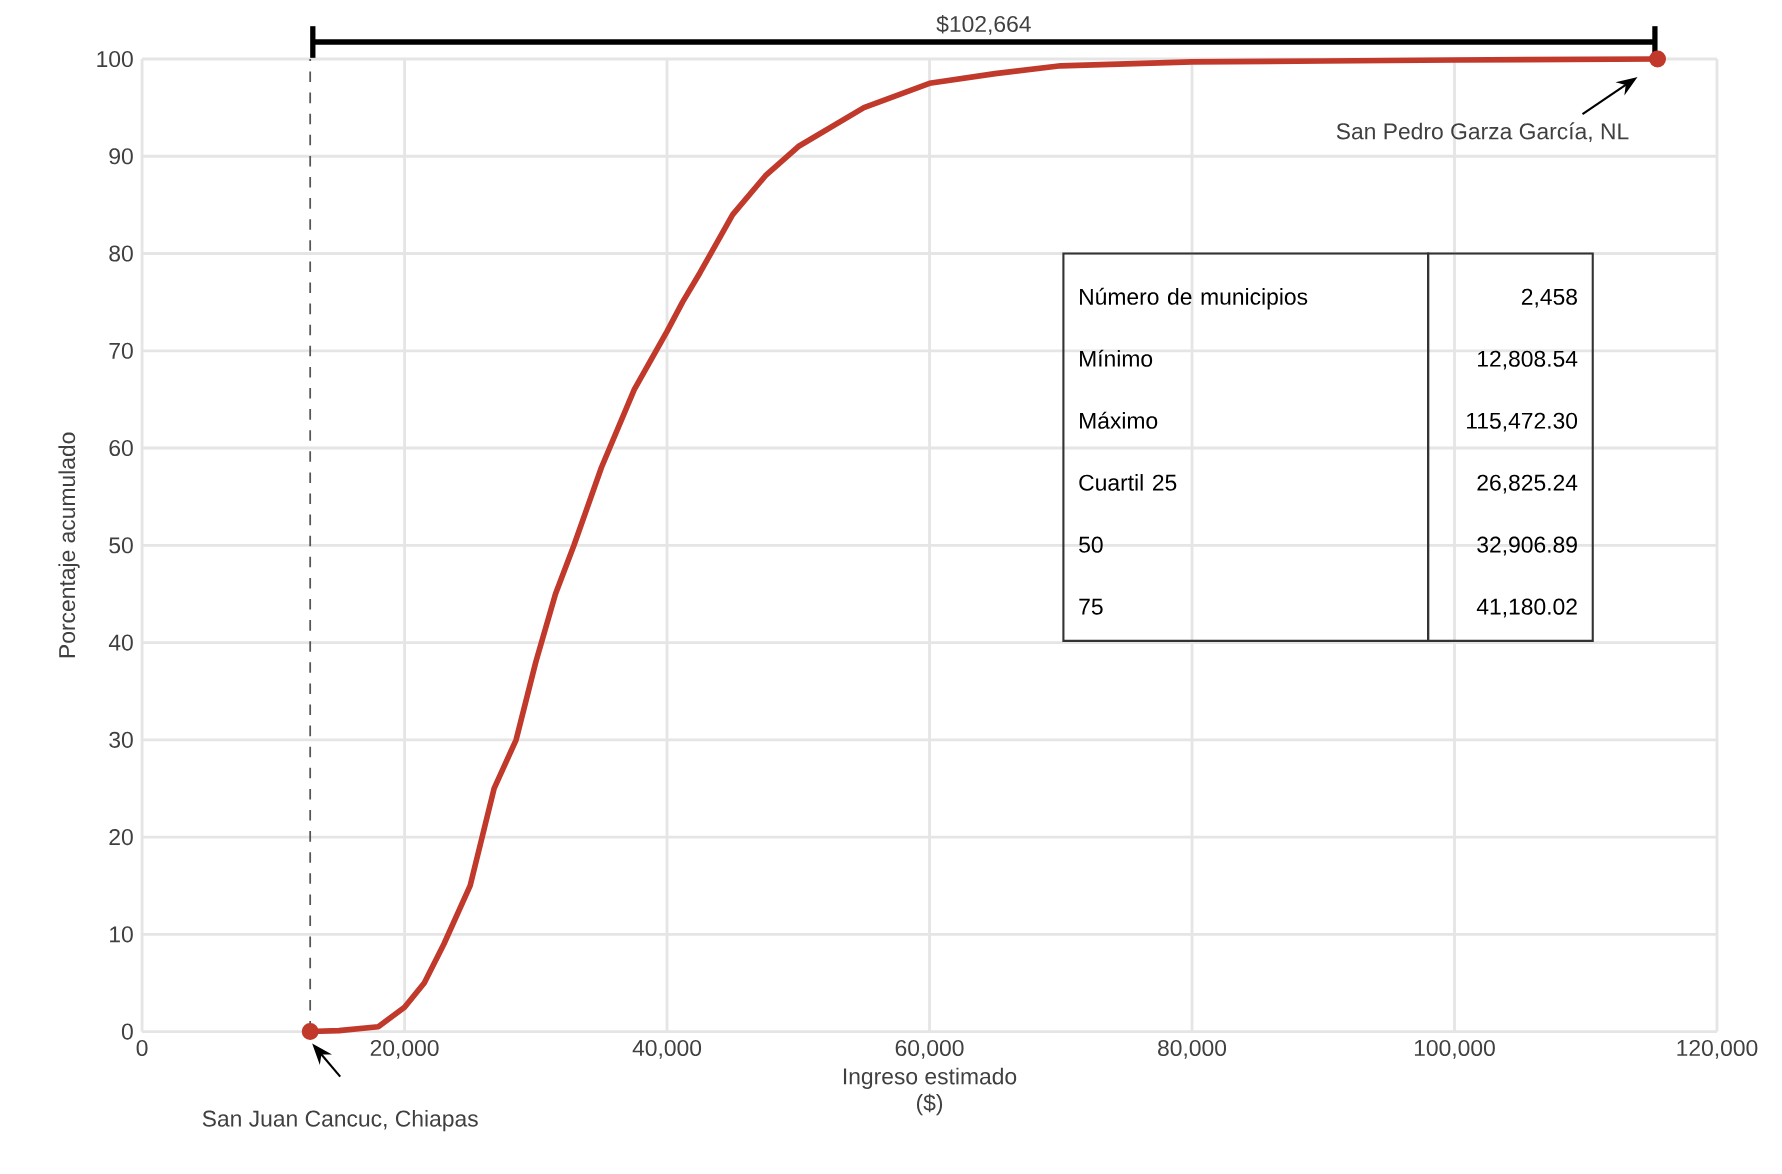 The image size is (1782, 1174). I want to click on y-tick-label: 80, so click(121, 253).